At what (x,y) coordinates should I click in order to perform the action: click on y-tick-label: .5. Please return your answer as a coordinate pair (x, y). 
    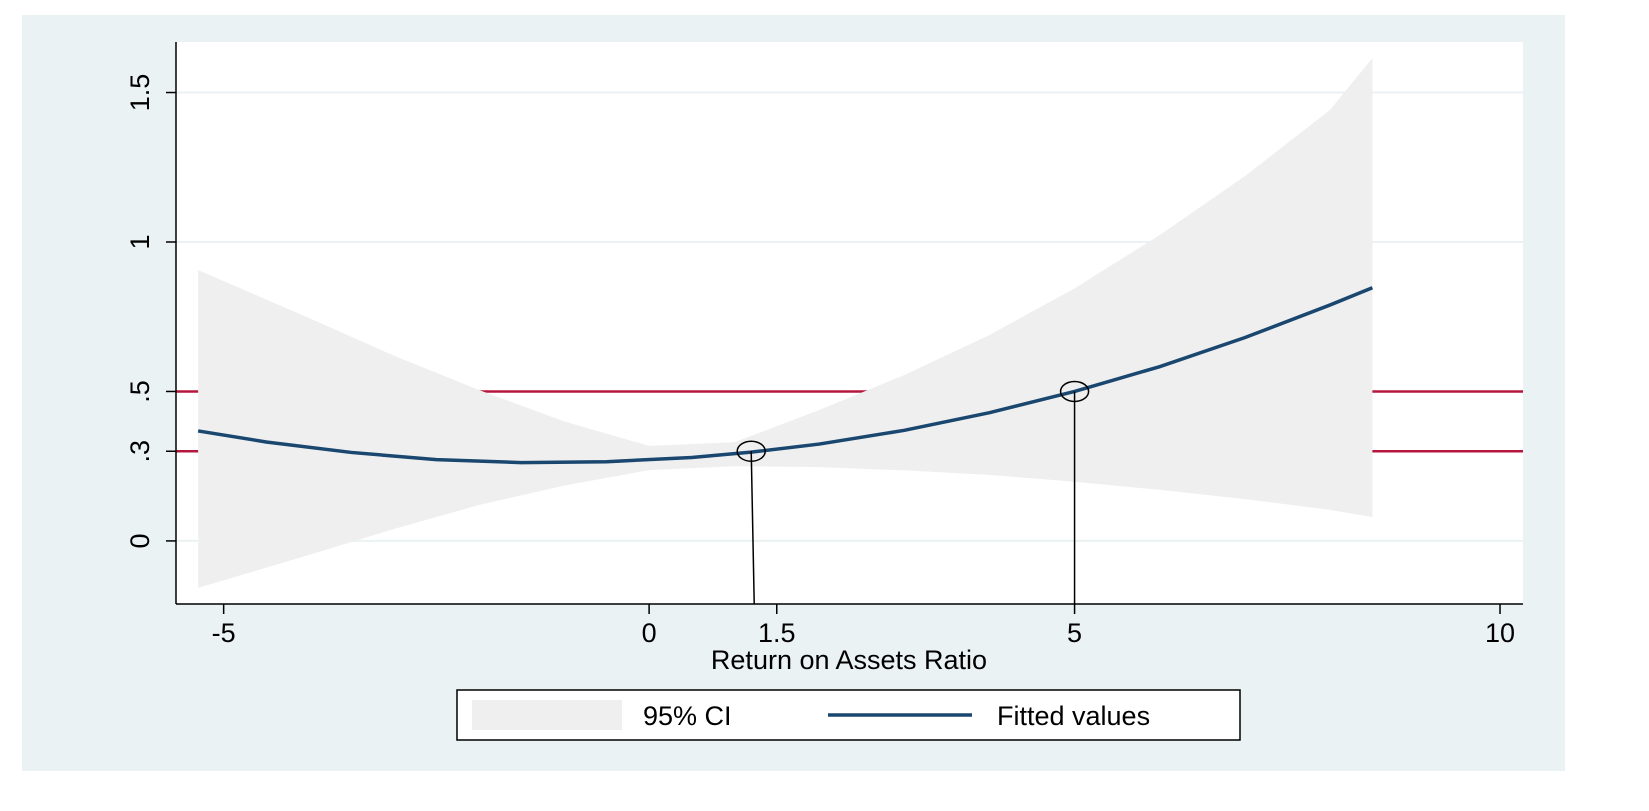
    Looking at the image, I should click on (140, 391).